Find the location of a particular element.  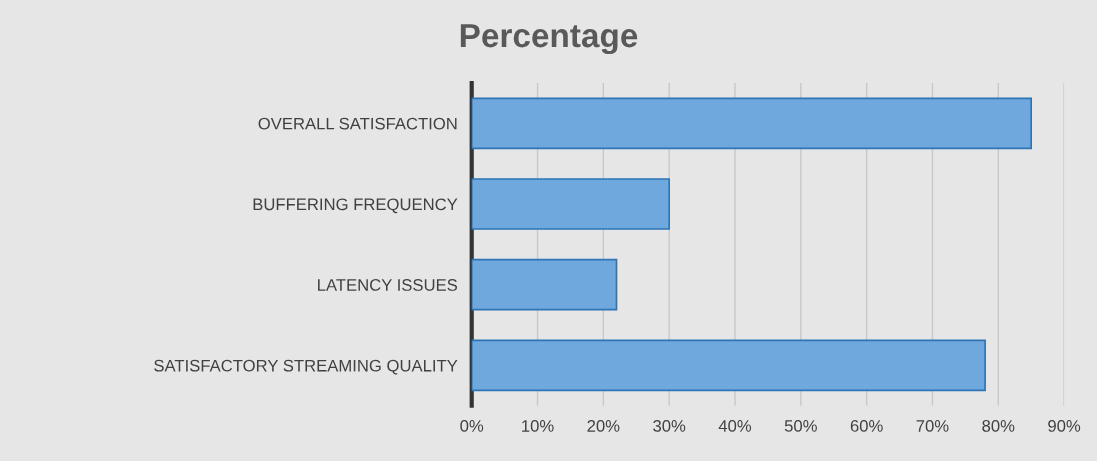

x-tick-label: 90% is located at coordinates (1064, 426).